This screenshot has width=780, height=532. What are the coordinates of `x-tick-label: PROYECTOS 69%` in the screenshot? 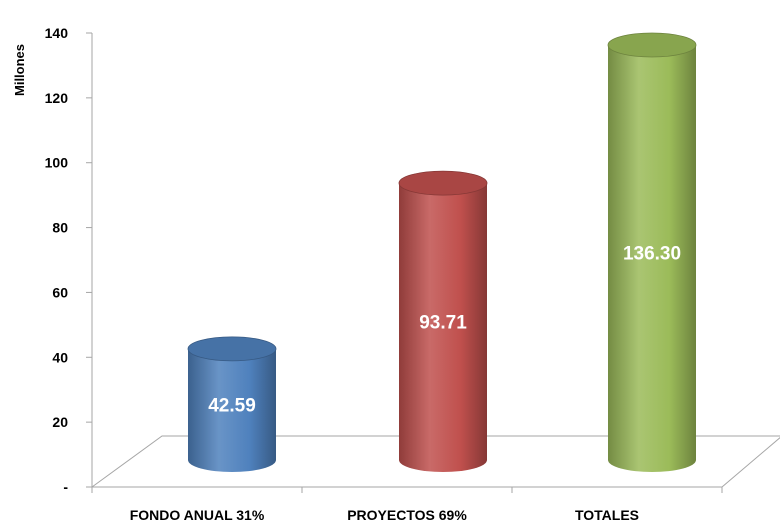 It's located at (407, 515).